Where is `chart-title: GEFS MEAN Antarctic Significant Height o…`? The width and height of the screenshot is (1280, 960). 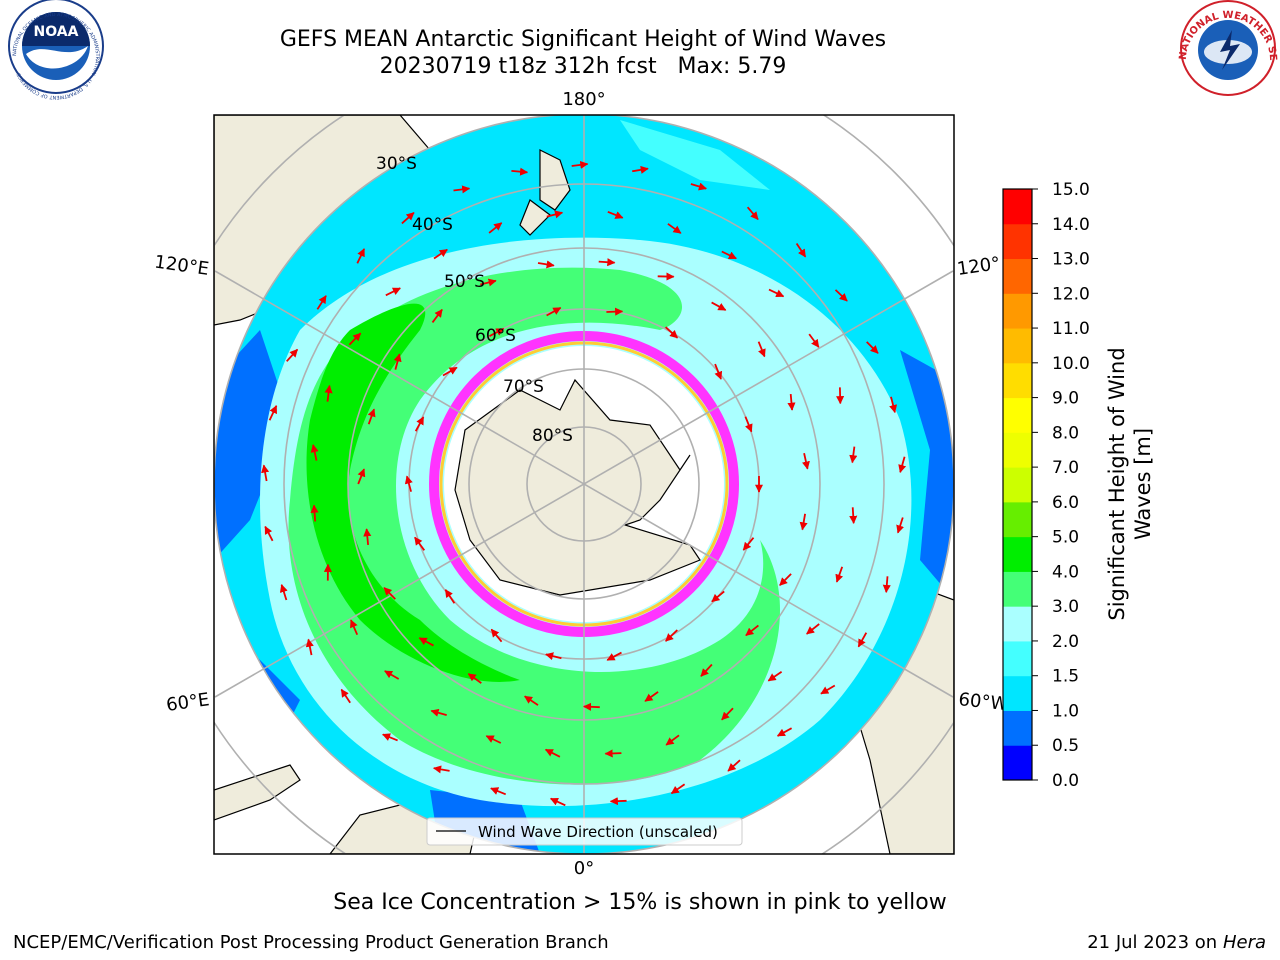
chart-title: GEFS MEAN Antarctic Significant Height o… is located at coordinates (583, 39).